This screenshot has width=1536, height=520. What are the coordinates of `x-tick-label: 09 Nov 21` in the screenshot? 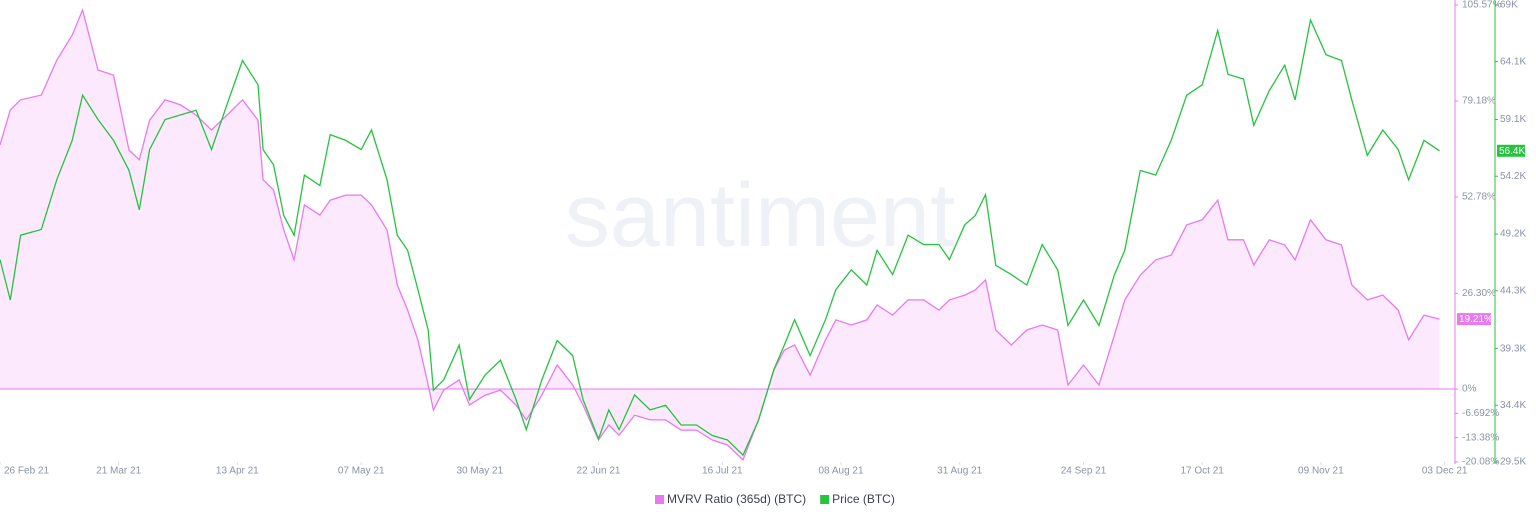 It's located at (1321, 471).